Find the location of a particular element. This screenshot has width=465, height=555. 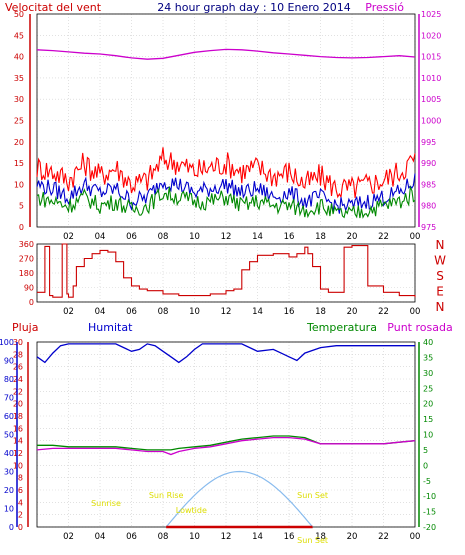

direction-x-tick: 12 is located at coordinates (226, 312).